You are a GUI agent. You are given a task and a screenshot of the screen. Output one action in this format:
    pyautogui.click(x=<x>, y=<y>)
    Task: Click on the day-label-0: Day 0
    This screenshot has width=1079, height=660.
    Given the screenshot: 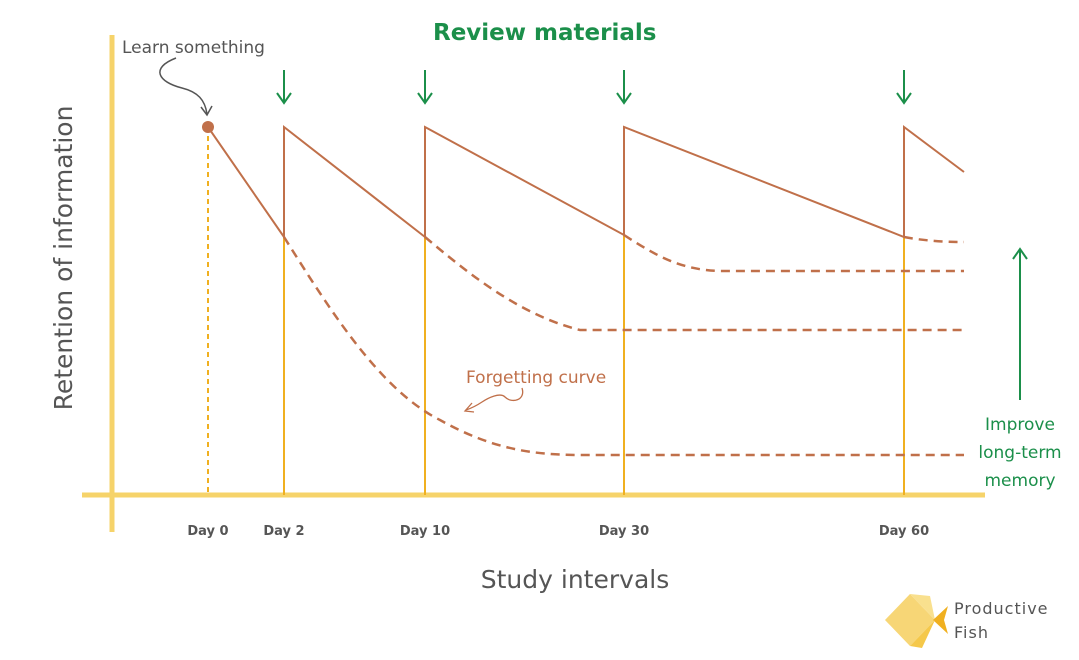 What is the action you would take?
    pyautogui.click(x=207, y=531)
    